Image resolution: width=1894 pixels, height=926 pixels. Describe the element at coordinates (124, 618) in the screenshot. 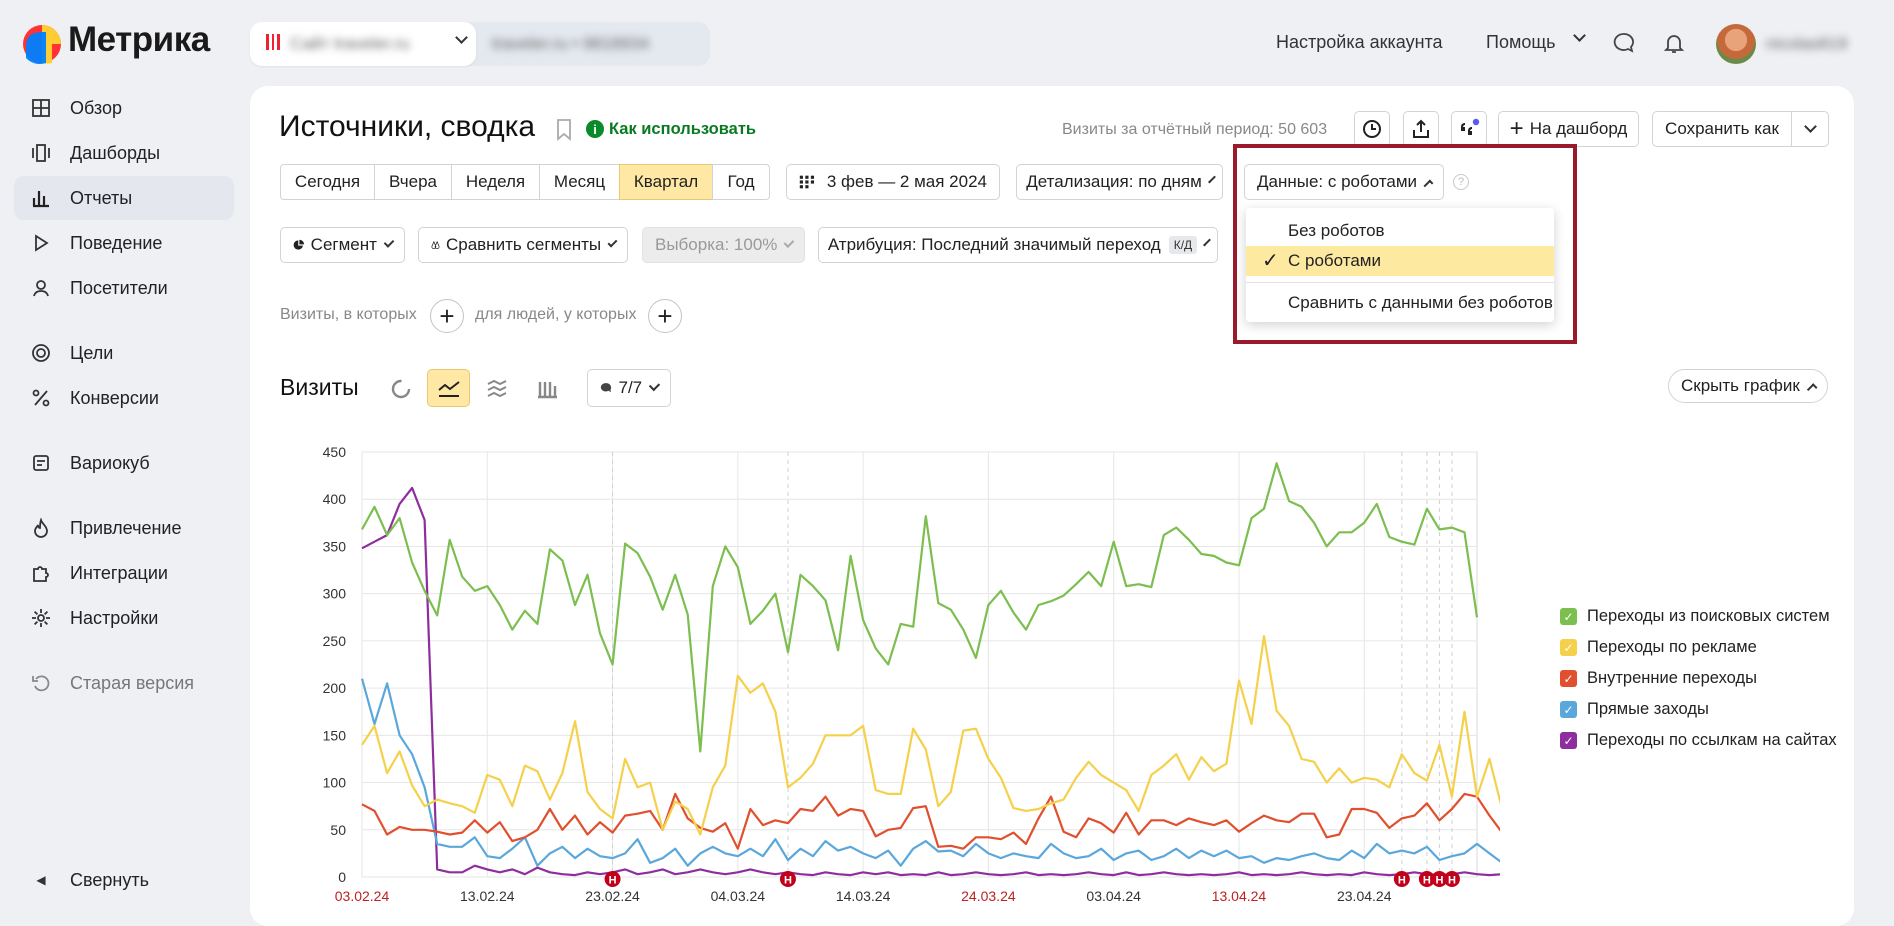

I see `sidebar-item-settings: Настройки` at that location.